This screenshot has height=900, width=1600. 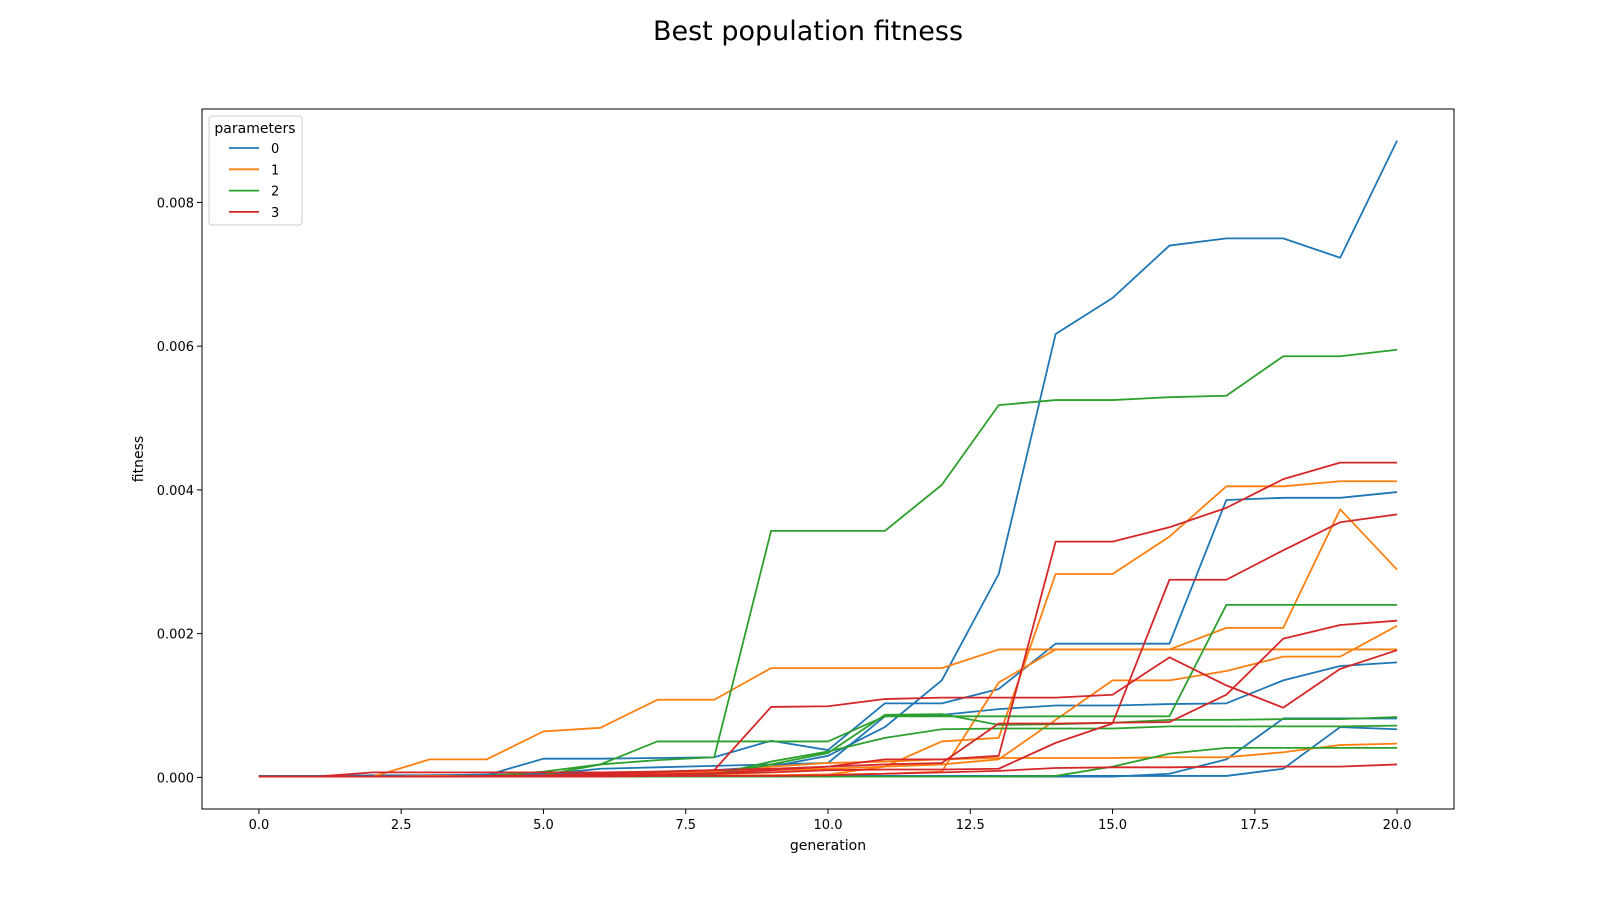 I want to click on legend-label-1: 1, so click(x=275, y=170).